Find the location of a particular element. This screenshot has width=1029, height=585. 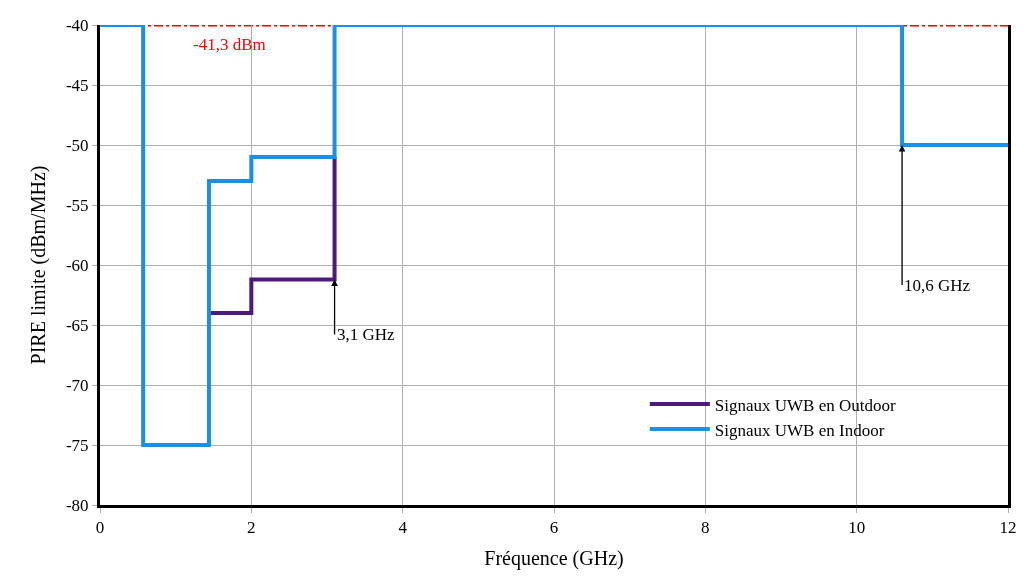

x-tick-label: 6 is located at coordinates (554, 528).